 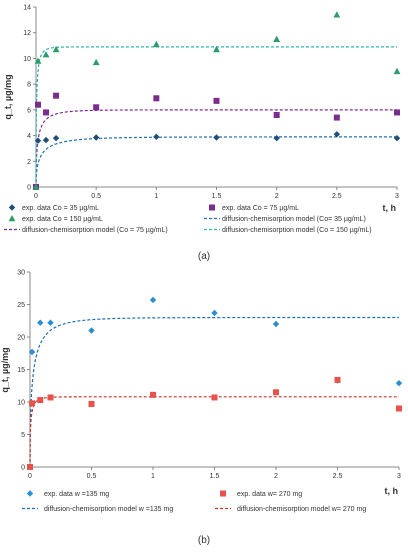 I want to click on legend-item: diffusion-chemisorption model w =135 mg, so click(x=97, y=509).